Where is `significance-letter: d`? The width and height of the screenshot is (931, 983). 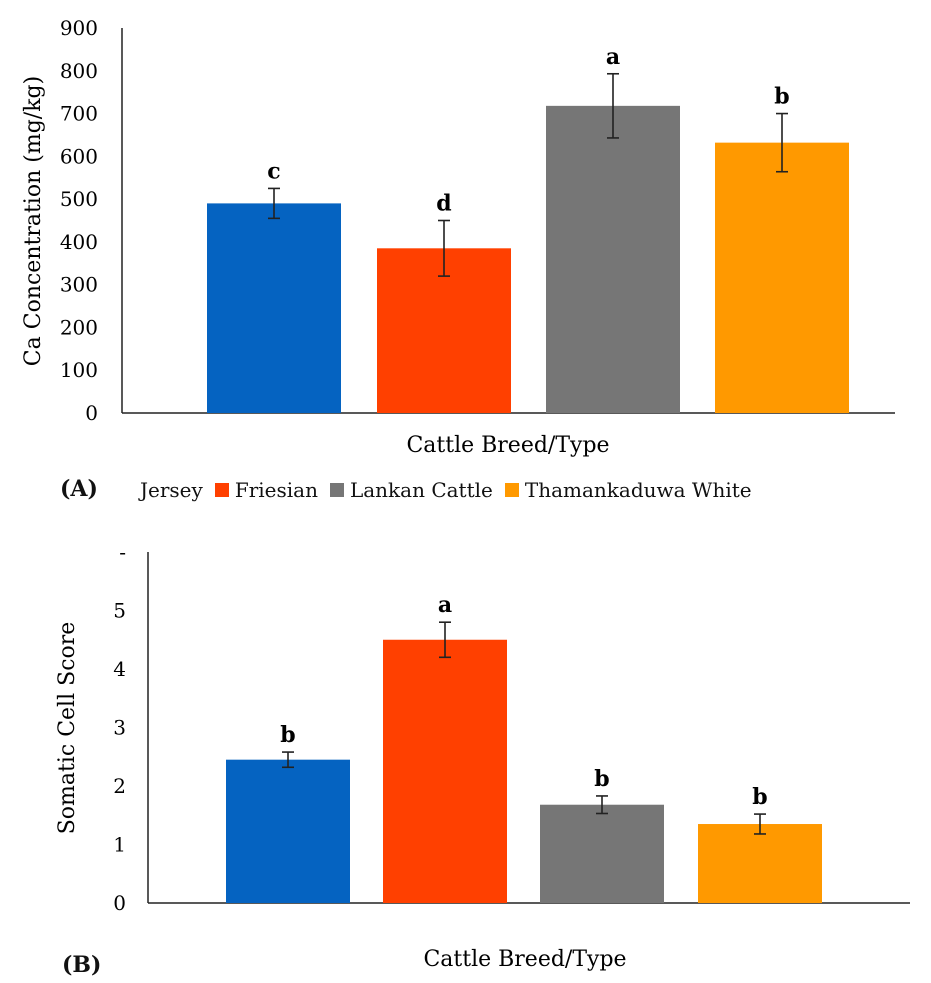
significance-letter: d is located at coordinates (443, 204).